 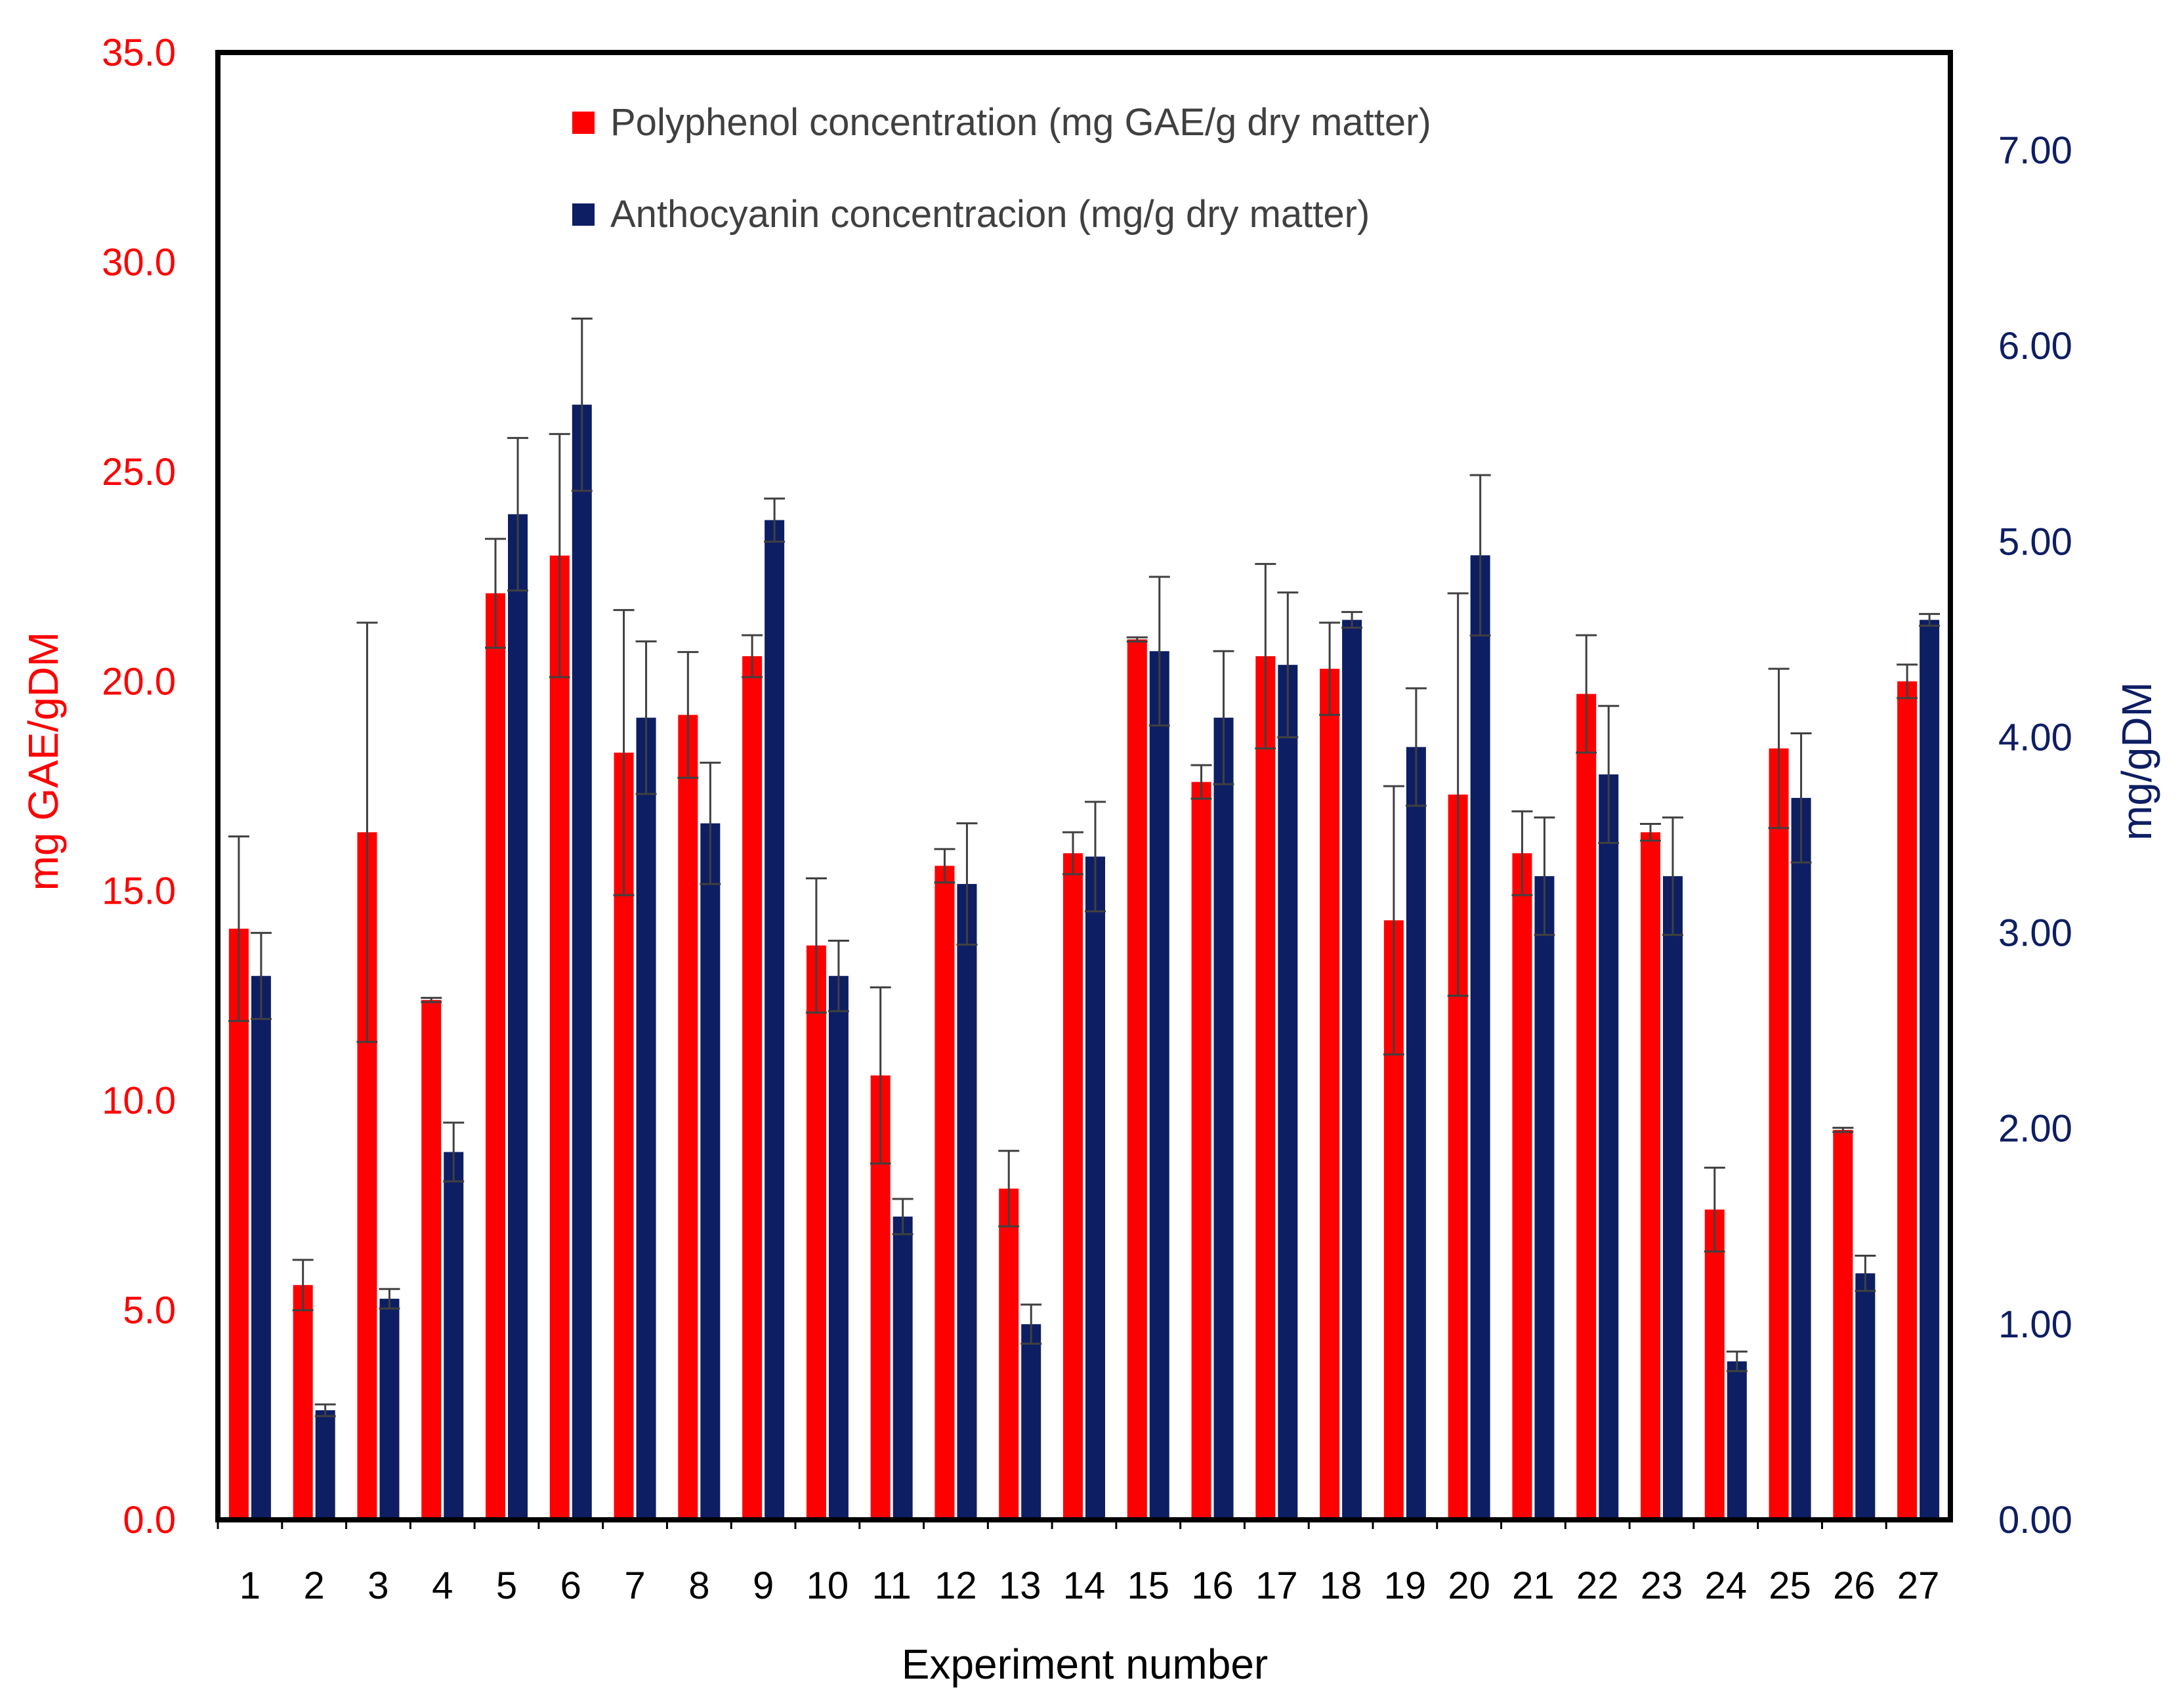 I want to click on left-axis-ticks: 0.0 5.0 10.0 15.0 20.0 25.0 30.0 35.0, so click(x=139, y=786).